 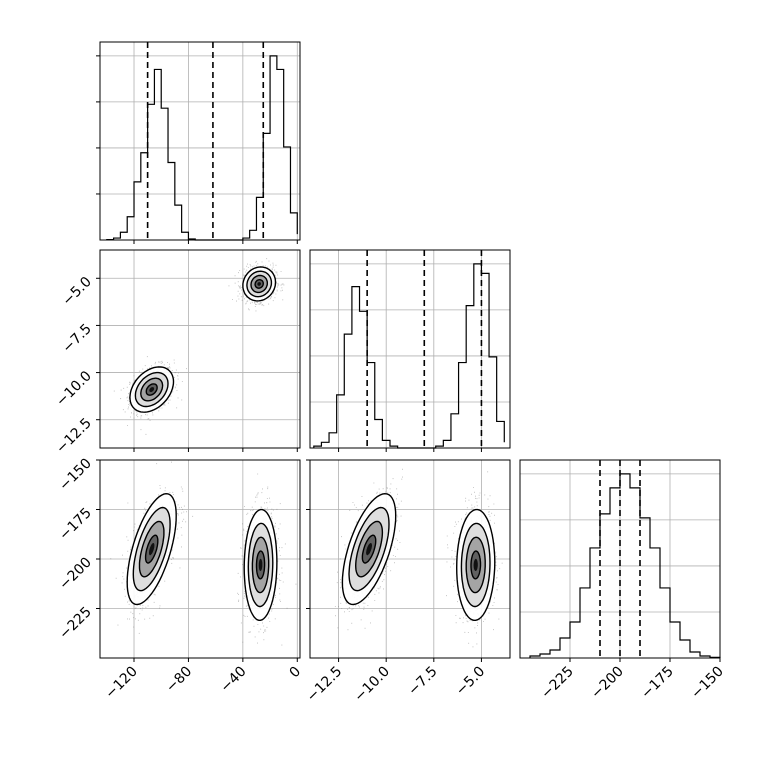 What do you see at coordinates (121, 683) in the screenshot?
I see `x-tick-label: −120` at bounding box center [121, 683].